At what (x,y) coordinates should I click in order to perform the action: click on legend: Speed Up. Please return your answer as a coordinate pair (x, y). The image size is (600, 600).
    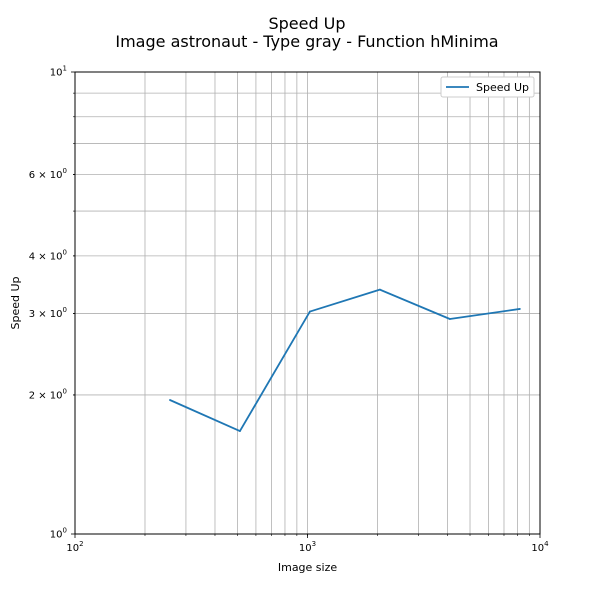
    Looking at the image, I should click on (487, 87).